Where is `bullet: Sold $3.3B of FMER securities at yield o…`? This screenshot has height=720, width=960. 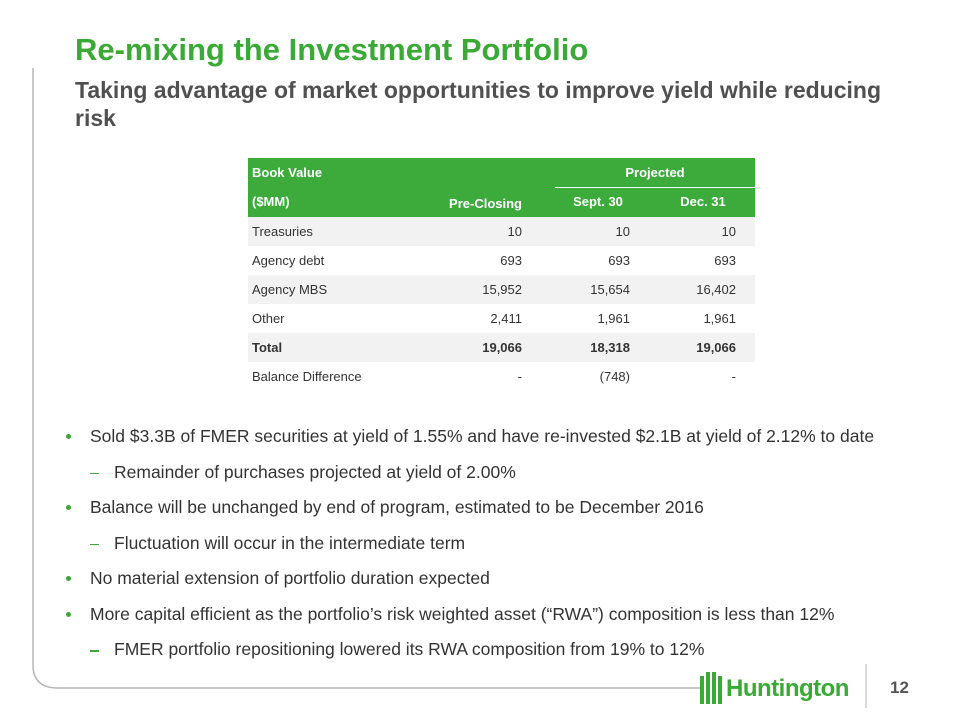 bullet: Sold $3.3B of FMER securities at yield o… is located at coordinates (482, 436).